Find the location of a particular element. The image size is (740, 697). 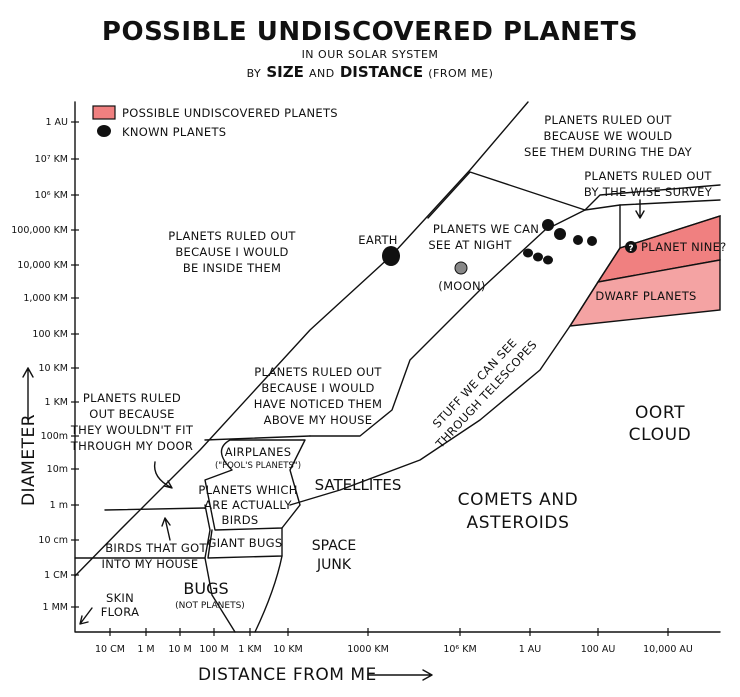

planet-nine-marker is located at coordinates (631, 247).